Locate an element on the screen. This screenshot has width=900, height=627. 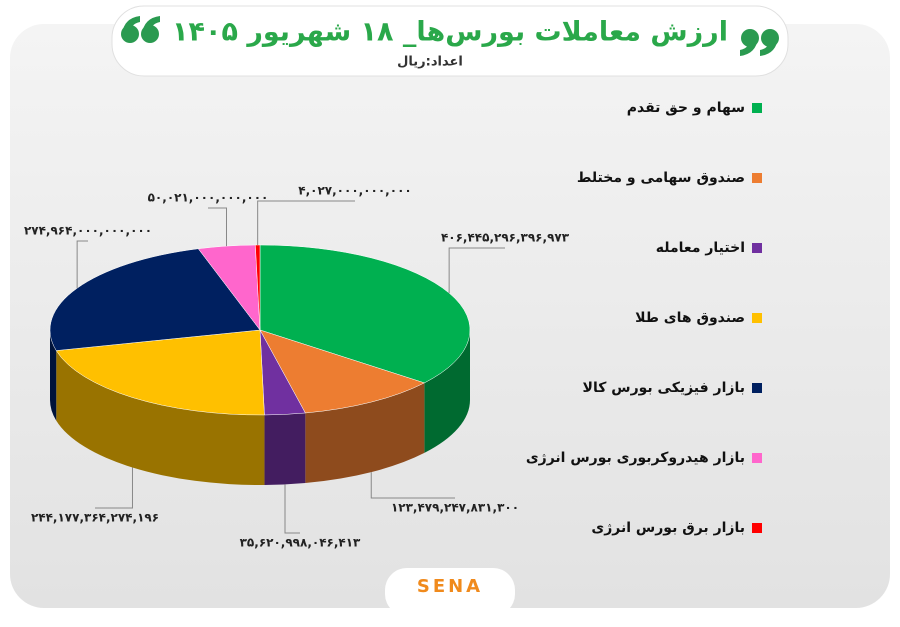
legend-label: صندوق های طلا is located at coordinates (690, 318).